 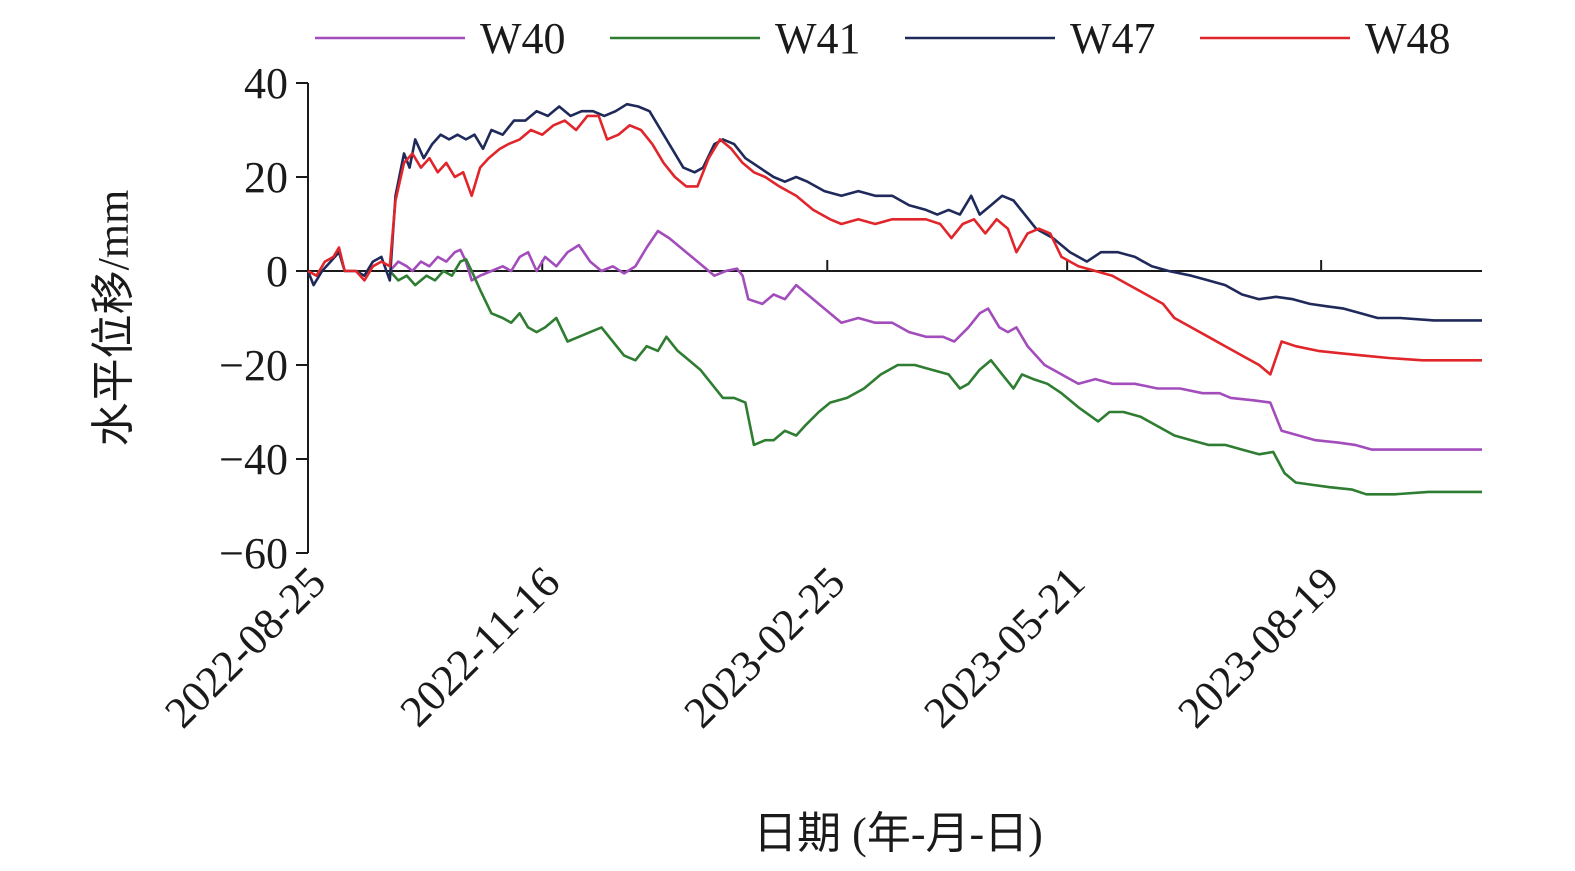 I want to click on y-tick-label: 40, so click(x=266, y=83).